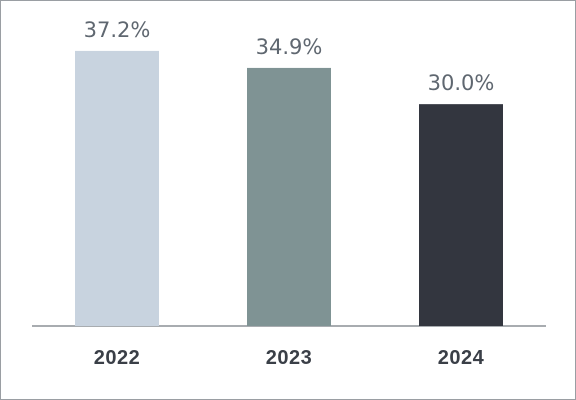 The width and height of the screenshot is (576, 400). What do you see at coordinates (289, 358) in the screenshot?
I see `category-label-2023: 2023` at bounding box center [289, 358].